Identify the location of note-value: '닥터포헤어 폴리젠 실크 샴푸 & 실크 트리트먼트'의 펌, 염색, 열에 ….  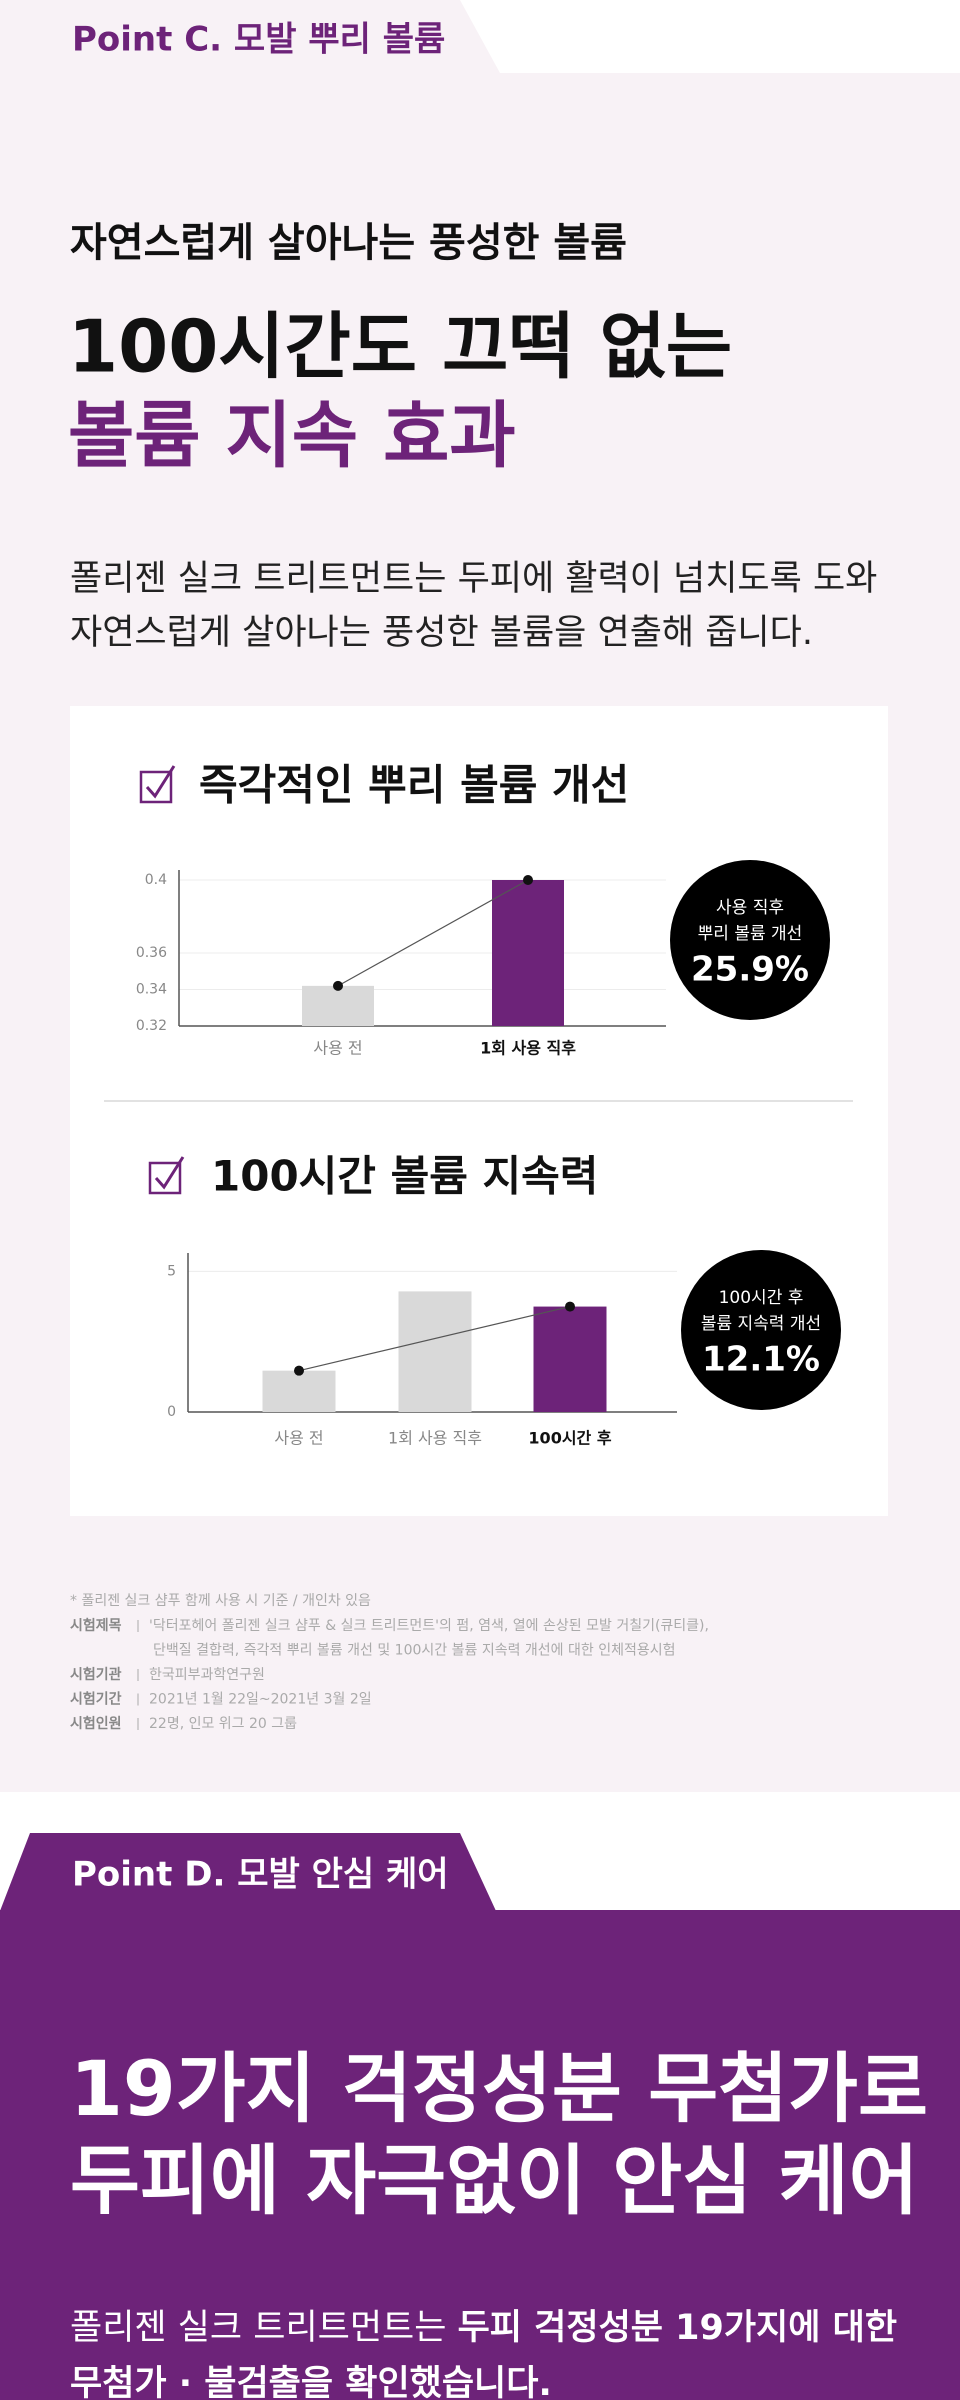
(429, 1626).